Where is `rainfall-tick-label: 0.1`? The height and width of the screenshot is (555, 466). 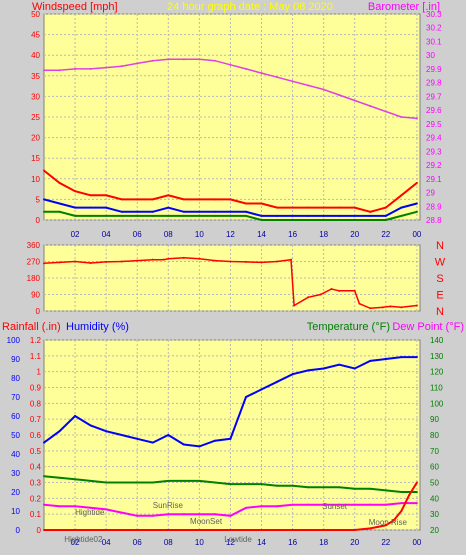 rainfall-tick-label: 0.1 is located at coordinates (36, 514).